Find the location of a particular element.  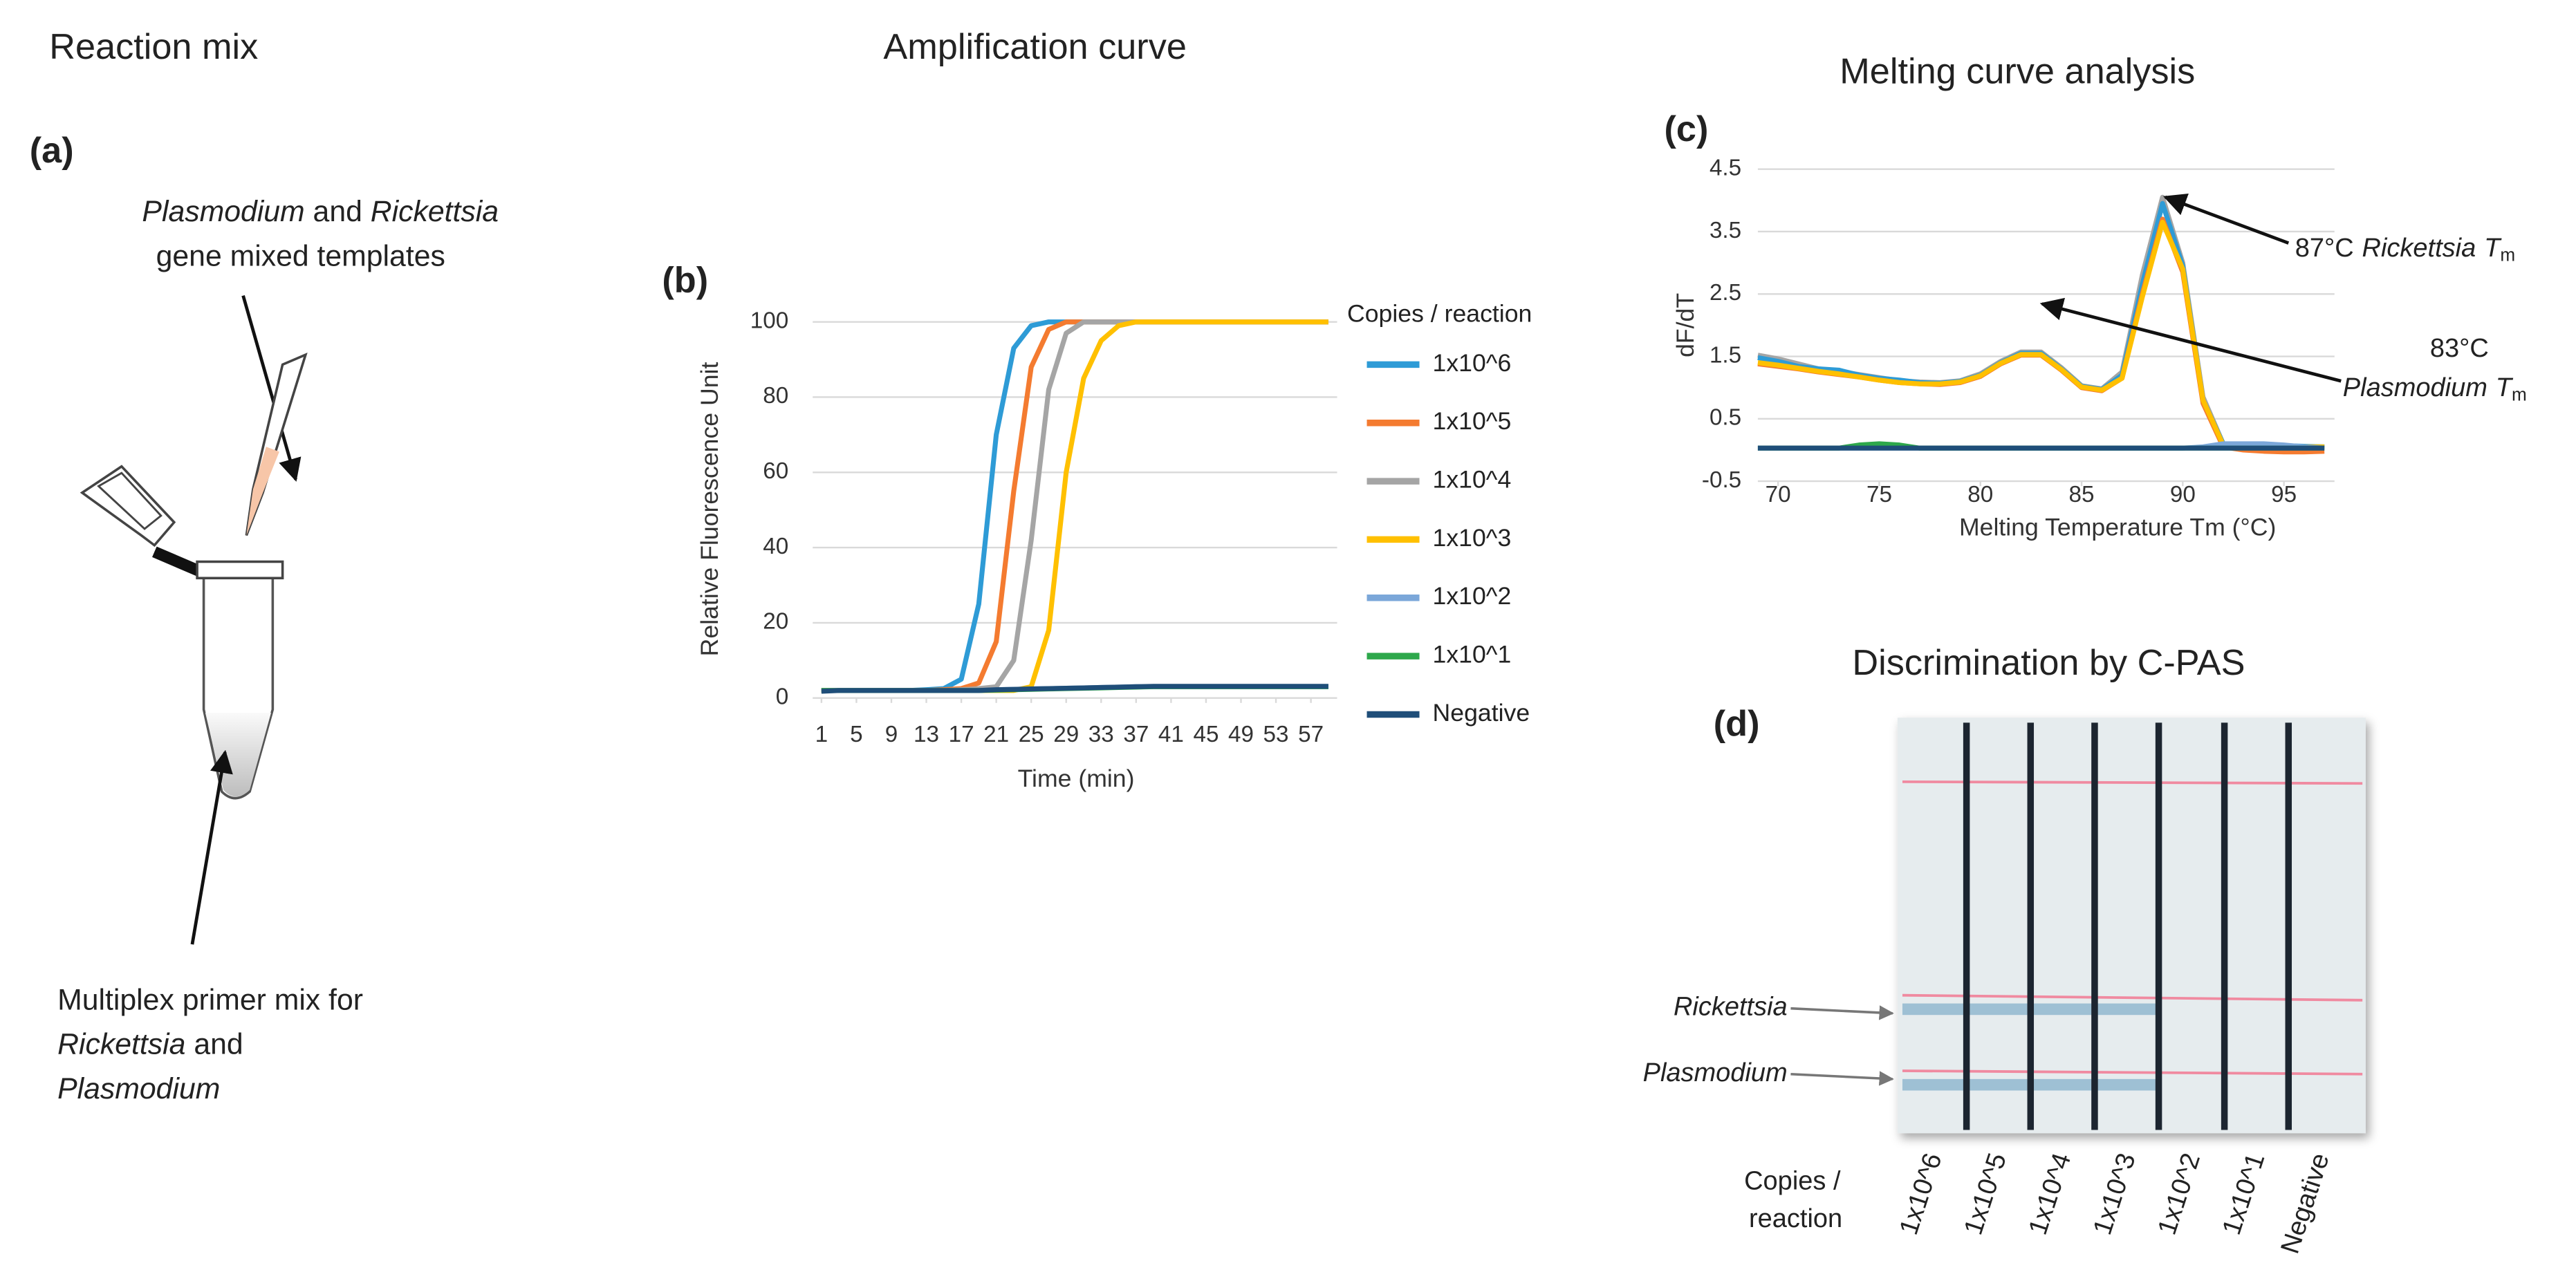

template-note: Plasmodium and Rickettsia is located at coordinates (320, 211).